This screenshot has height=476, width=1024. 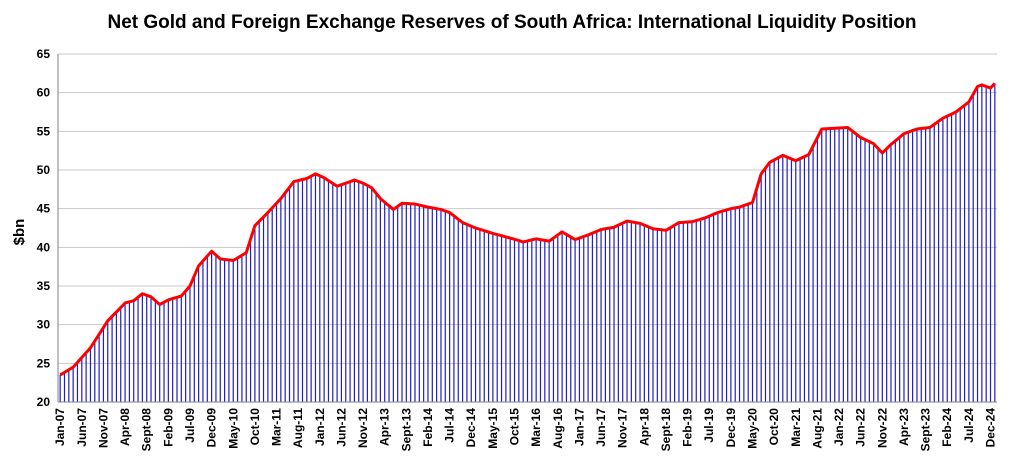 I want to click on y-tick-label: 55, so click(x=44, y=131).